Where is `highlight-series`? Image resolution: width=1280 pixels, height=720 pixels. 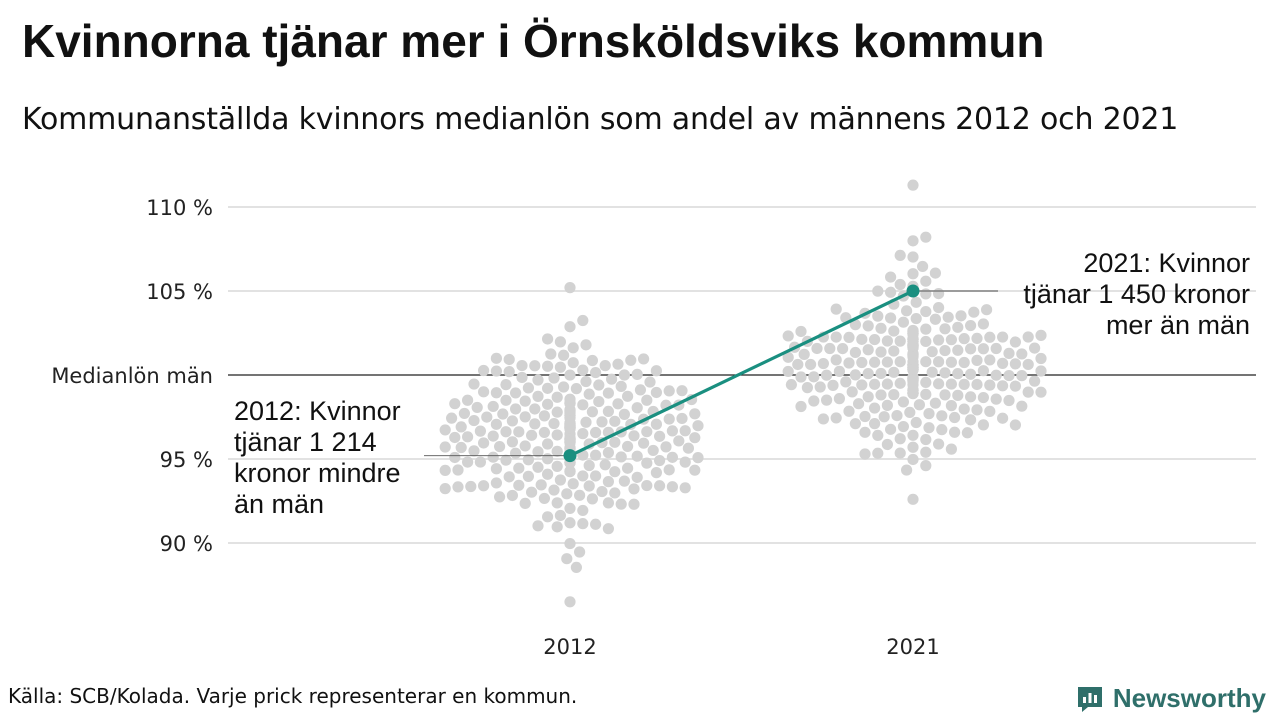
highlight-series is located at coordinates (741, 373).